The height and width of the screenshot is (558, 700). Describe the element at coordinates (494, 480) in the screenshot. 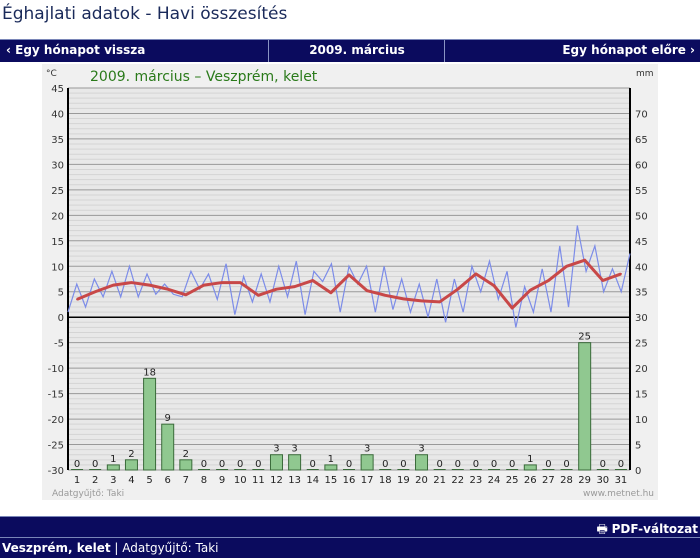

I see `day-tick-label: 24` at that location.